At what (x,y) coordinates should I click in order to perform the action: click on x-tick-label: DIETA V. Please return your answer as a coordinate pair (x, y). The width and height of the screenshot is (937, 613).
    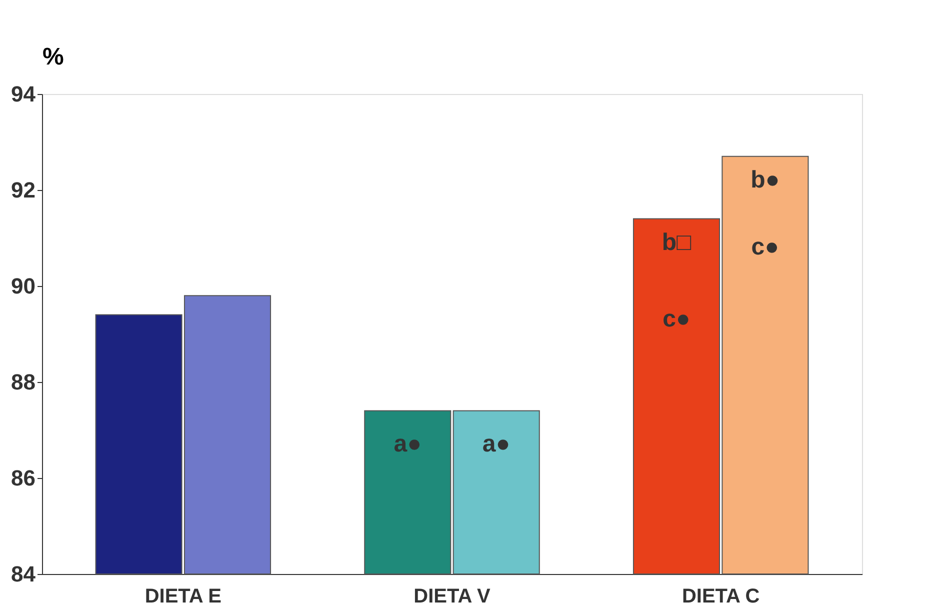
    Looking at the image, I should click on (452, 597).